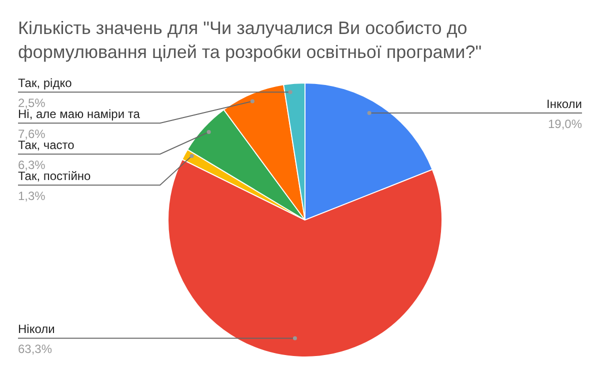 The height and width of the screenshot is (371, 600). What do you see at coordinates (565, 124) in the screenshot?
I see `data-label: 19,0%` at bounding box center [565, 124].